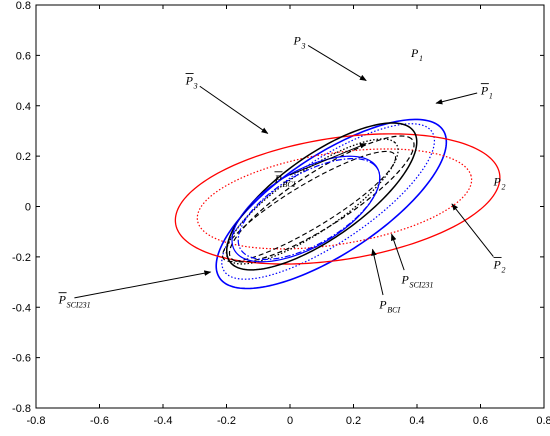 Image resolution: width=550 pixels, height=436 pixels. Describe the element at coordinates (23, 56) in the screenshot. I see `y-tick-label: 0.6` at that location.